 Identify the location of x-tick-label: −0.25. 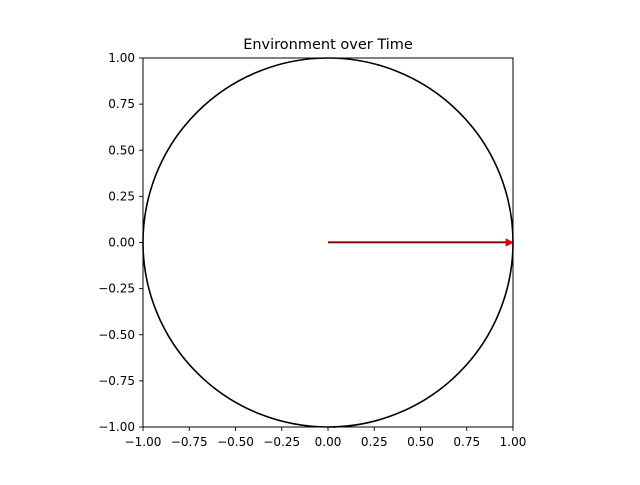
(281, 442).